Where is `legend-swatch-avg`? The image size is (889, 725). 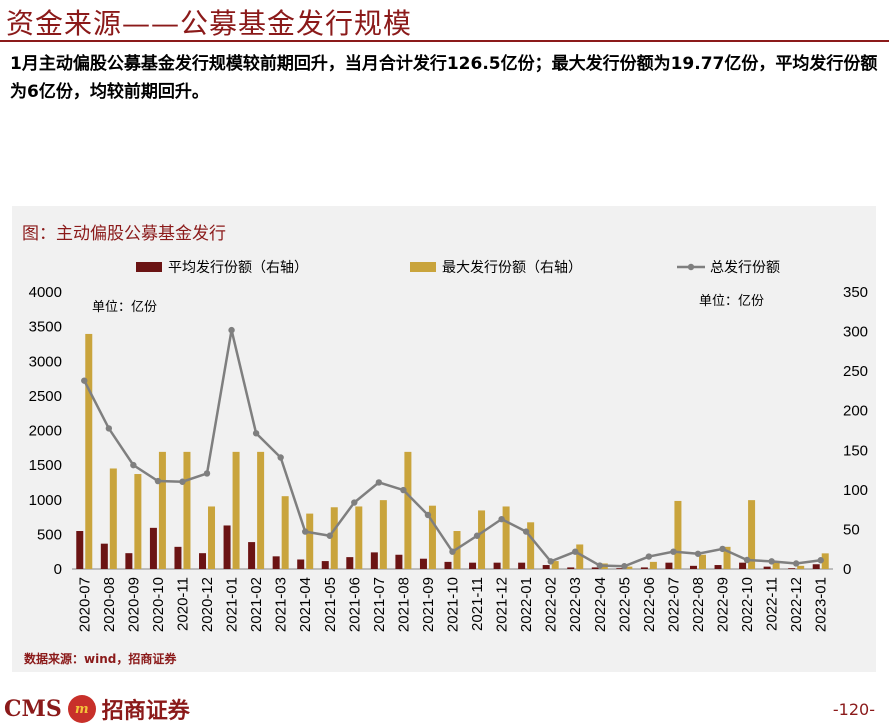
legend-swatch-avg is located at coordinates (149, 267).